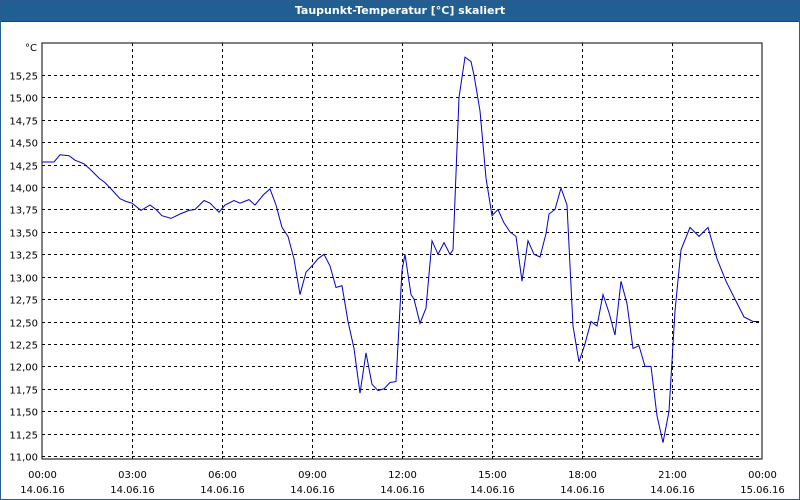 The image size is (800, 500). I want to click on y-tick-label: 11,00, so click(23, 458).